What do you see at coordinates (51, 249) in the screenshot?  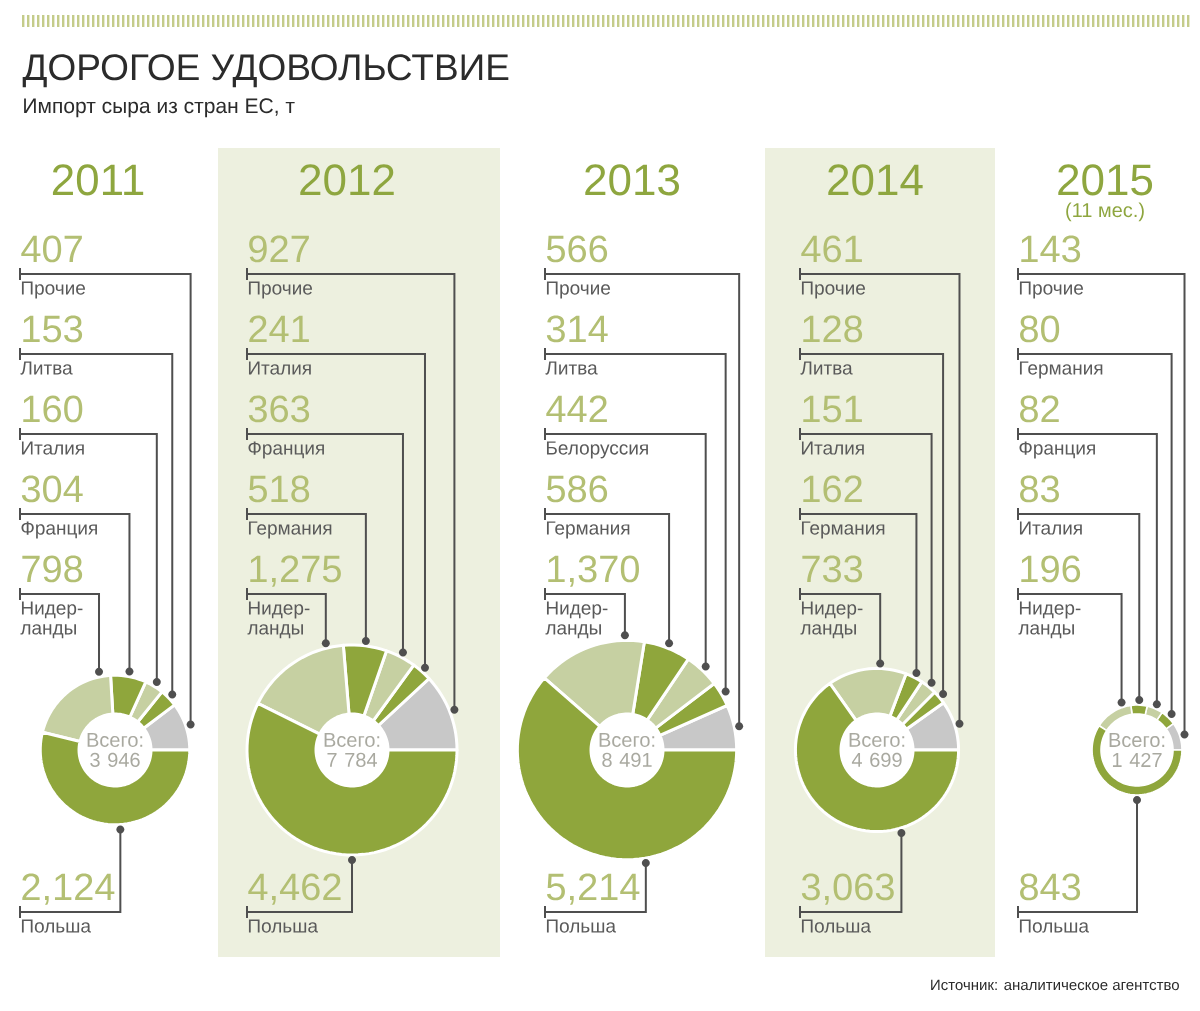 I see `data-label: 407` at bounding box center [51, 249].